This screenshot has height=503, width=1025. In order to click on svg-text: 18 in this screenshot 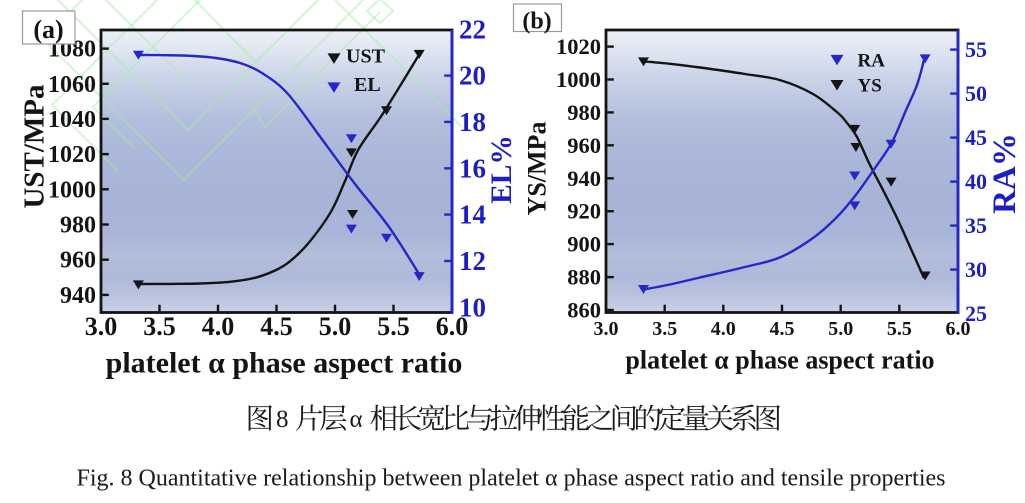, I will do `click(472, 122)`.